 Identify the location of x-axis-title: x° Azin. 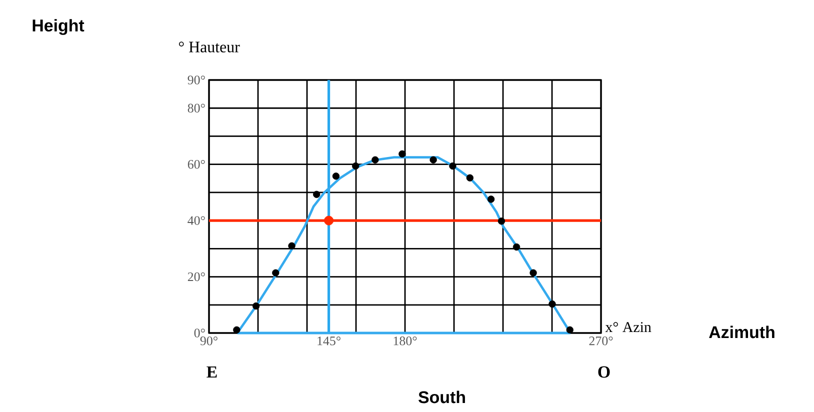
(628, 327).